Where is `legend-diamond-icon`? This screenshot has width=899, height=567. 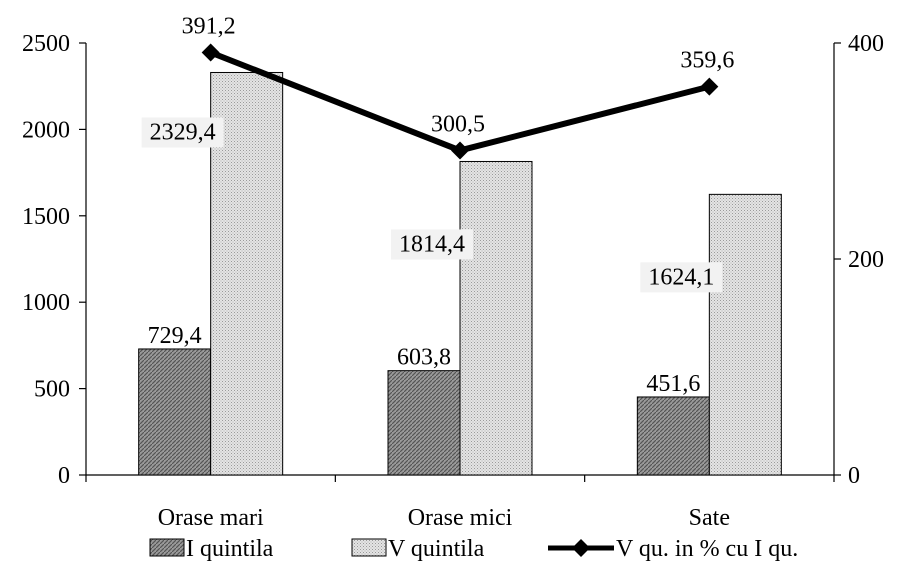
legend-diamond-icon is located at coordinates (581, 548).